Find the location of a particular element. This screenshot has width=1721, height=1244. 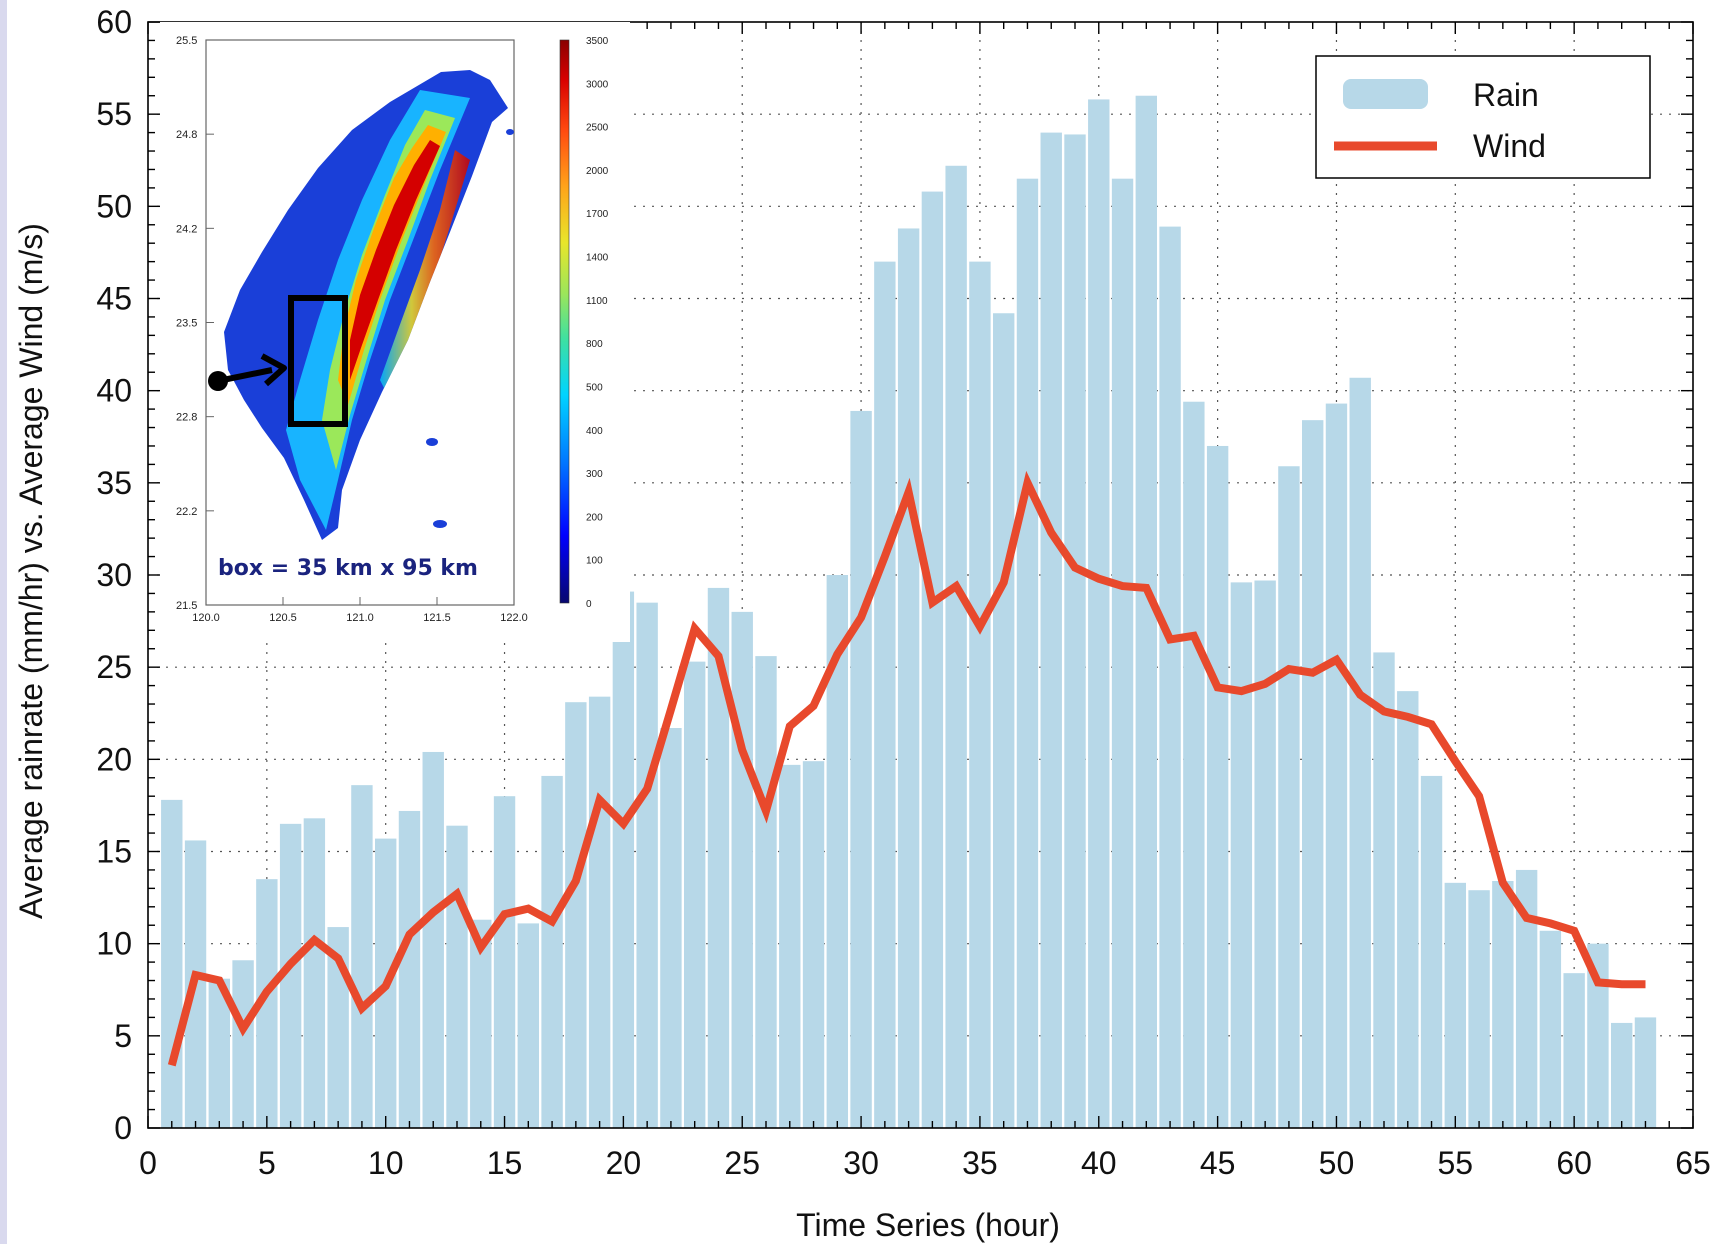

colorbar-tick-label: 1700 is located at coordinates (597, 214).